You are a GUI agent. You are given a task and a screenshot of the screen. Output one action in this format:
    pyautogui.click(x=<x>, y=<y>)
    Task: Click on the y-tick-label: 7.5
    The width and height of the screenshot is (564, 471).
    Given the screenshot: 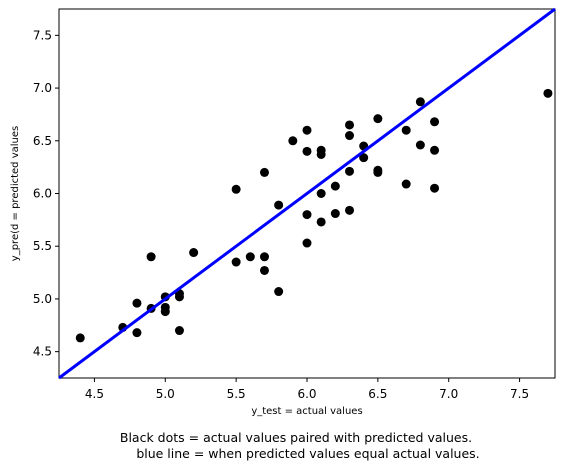 What is the action you would take?
    pyautogui.click(x=42, y=35)
    